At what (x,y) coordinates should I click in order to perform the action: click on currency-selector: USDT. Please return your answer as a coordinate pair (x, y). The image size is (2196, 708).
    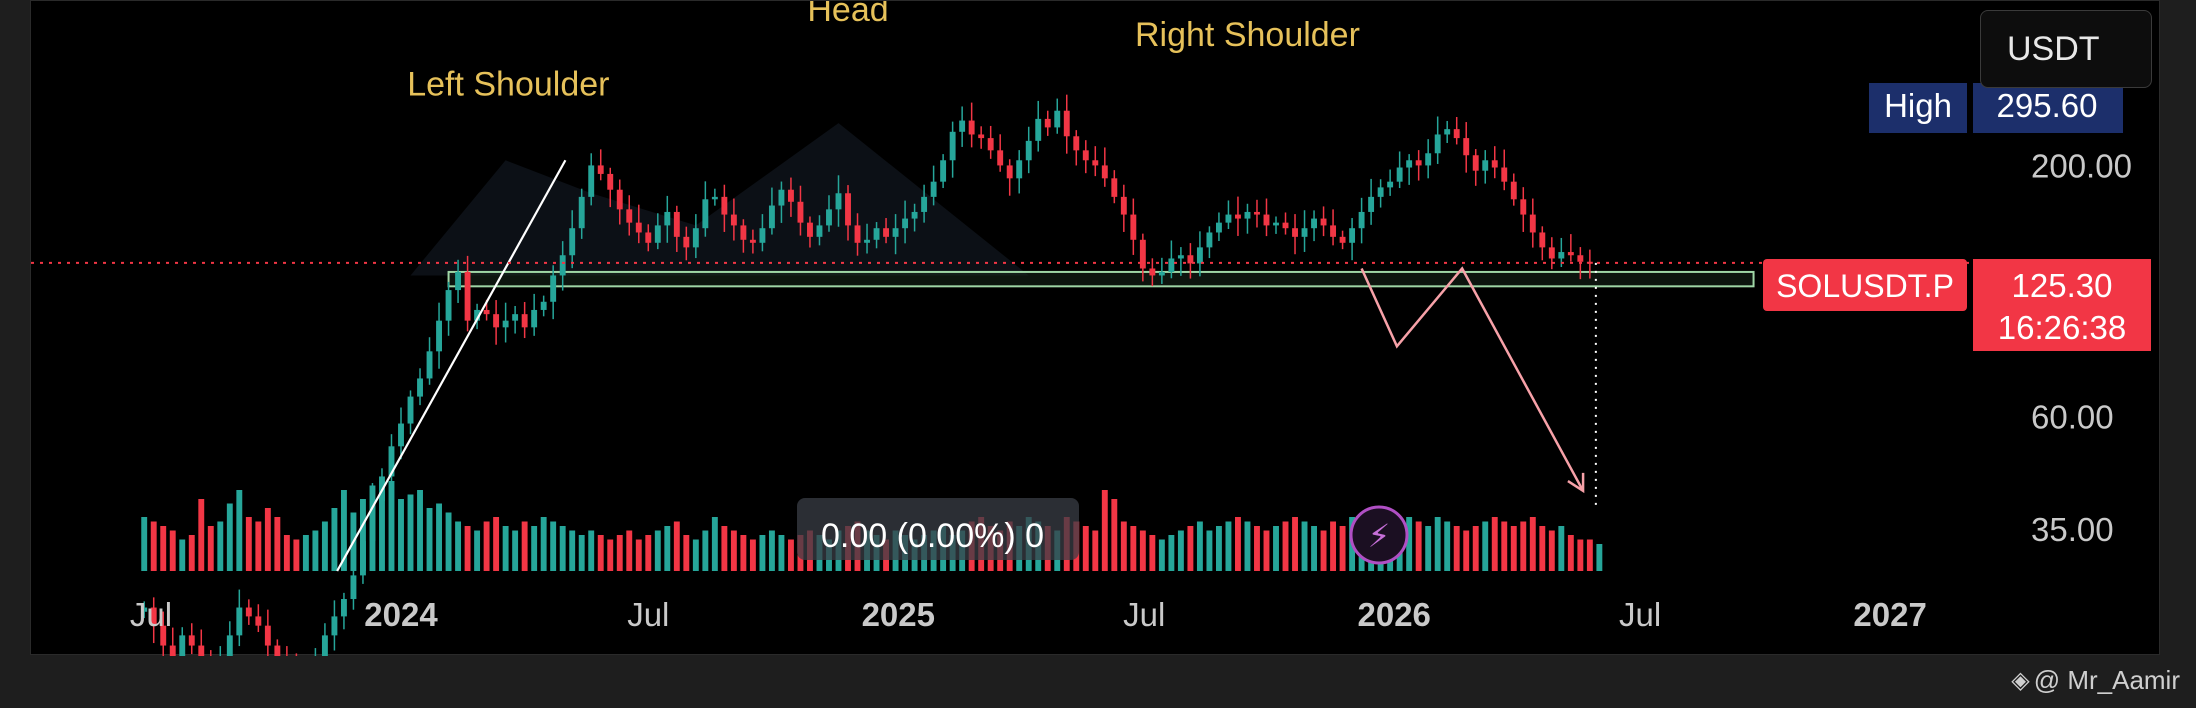
    Looking at the image, I should click on (2066, 49).